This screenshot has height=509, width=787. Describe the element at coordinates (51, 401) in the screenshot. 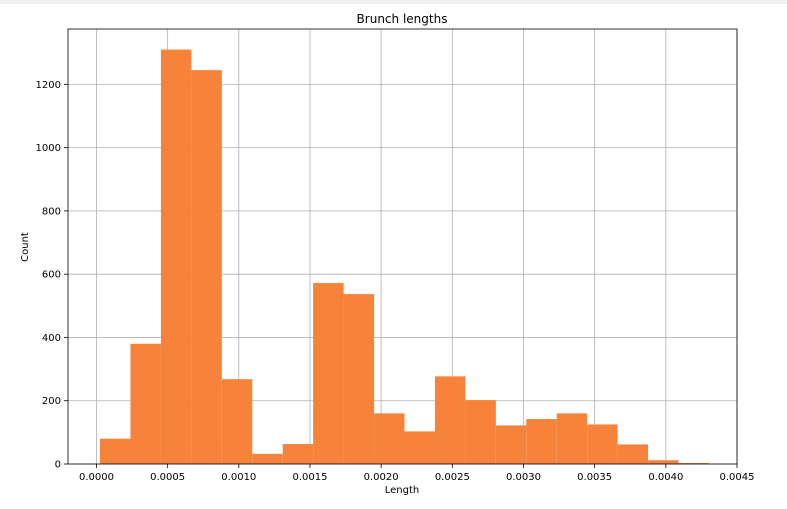

I see `y-tick-label: 200` at that location.